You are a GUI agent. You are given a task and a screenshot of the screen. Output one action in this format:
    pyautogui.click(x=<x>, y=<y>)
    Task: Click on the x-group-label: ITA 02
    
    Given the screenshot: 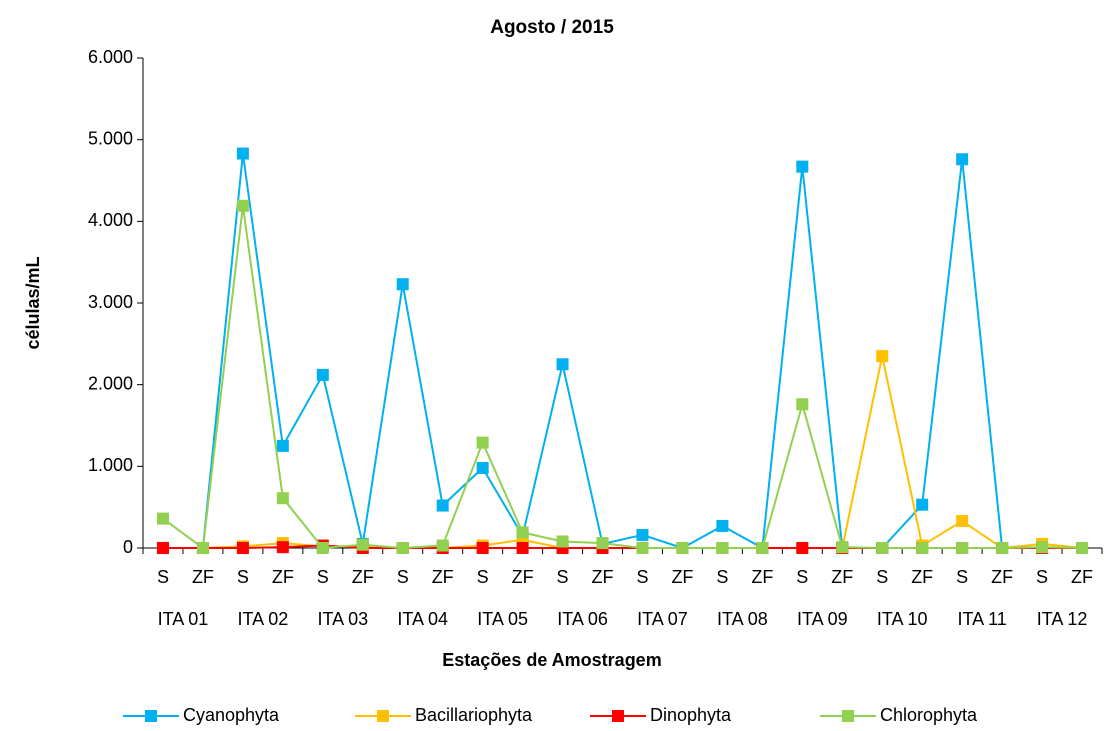 What is the action you would take?
    pyautogui.click(x=263, y=619)
    